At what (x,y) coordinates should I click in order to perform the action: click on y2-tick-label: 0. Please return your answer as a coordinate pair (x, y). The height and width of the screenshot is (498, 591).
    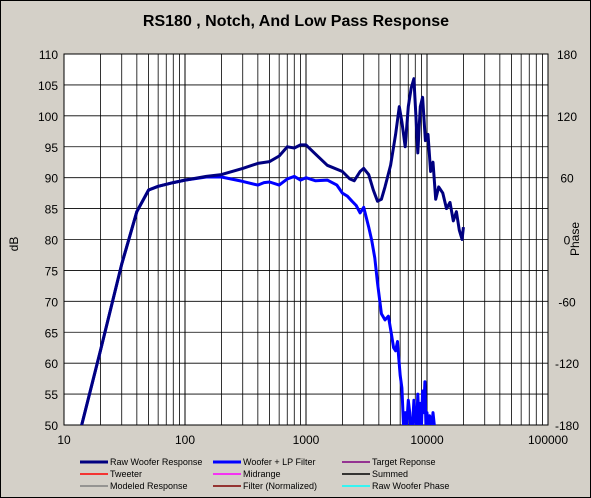
    Looking at the image, I should click on (567, 241).